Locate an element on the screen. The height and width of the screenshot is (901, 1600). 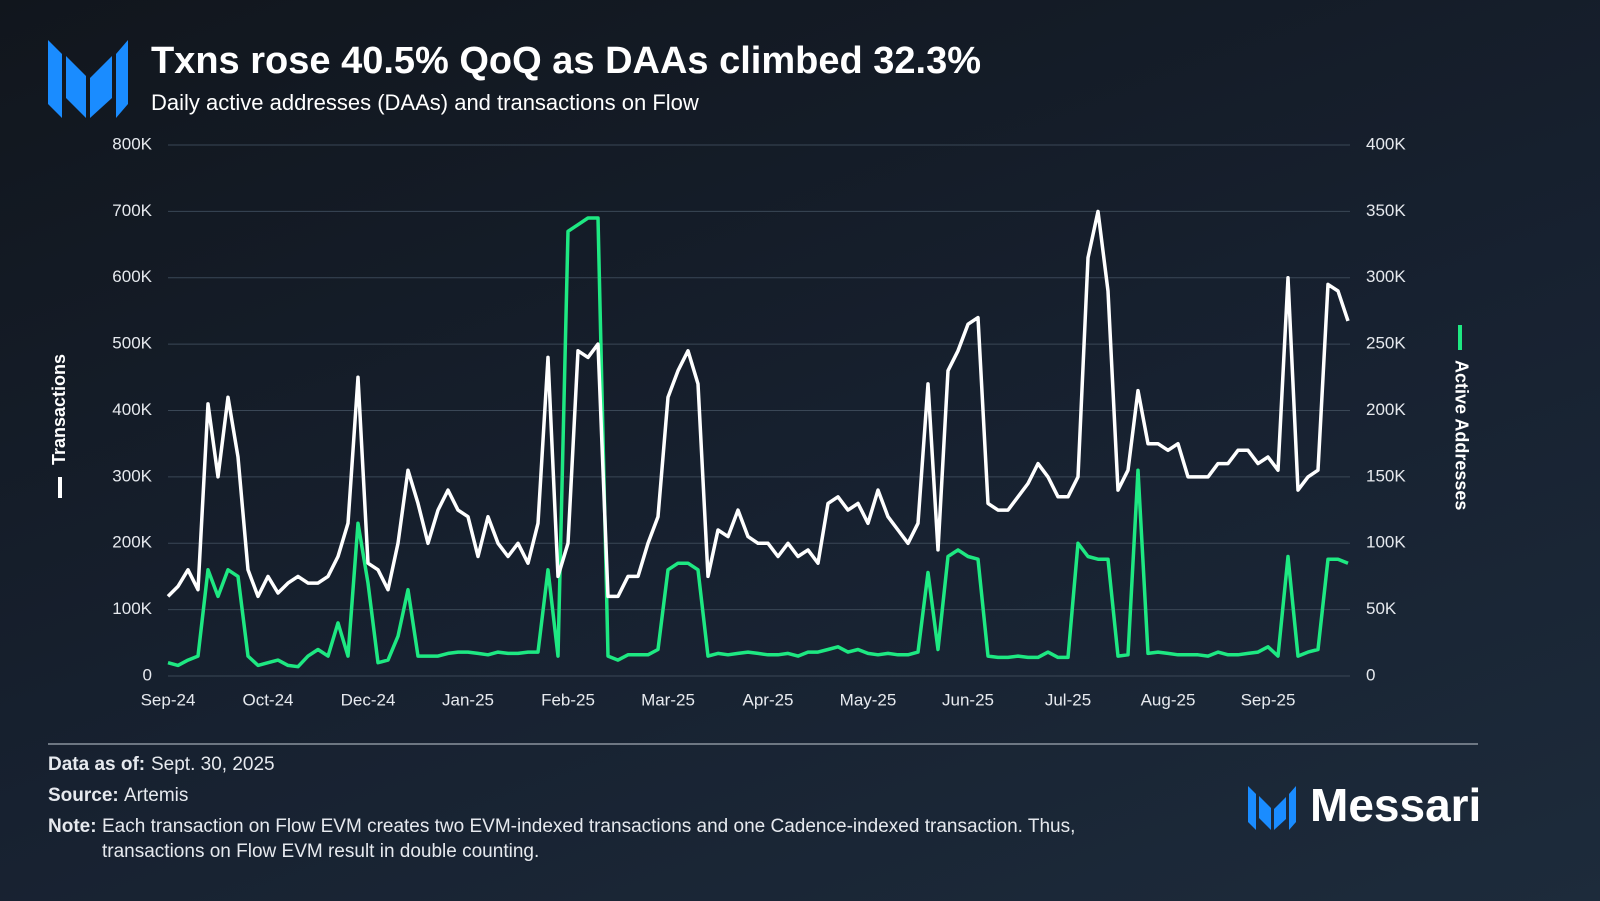
y-tick-label: 400K is located at coordinates (132, 409).